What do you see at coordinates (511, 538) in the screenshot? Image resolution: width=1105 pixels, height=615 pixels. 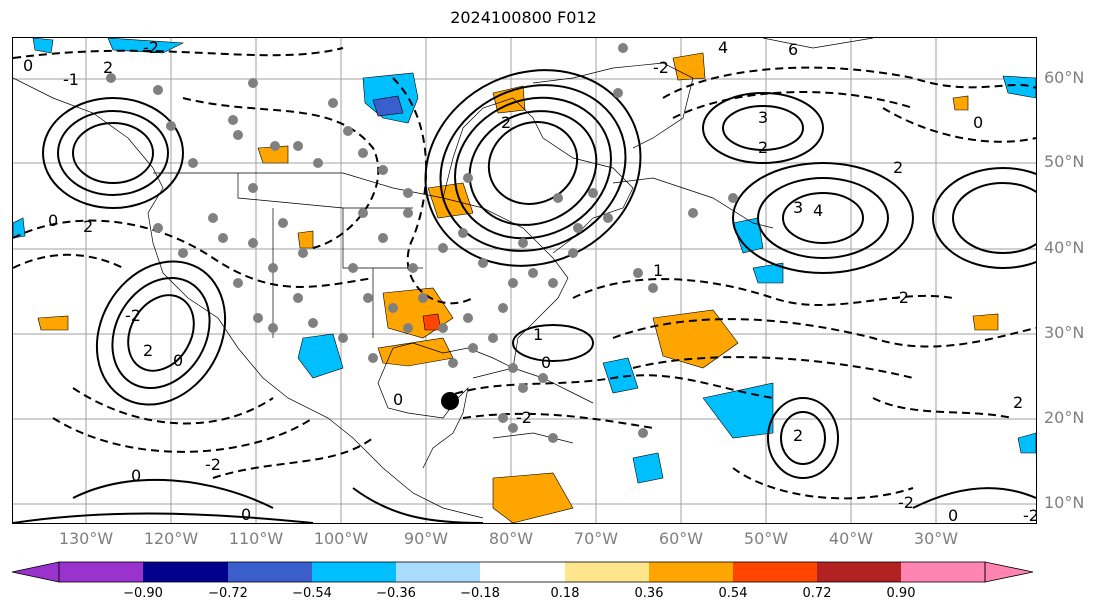 I see `lon-label: 80°W` at bounding box center [511, 538].